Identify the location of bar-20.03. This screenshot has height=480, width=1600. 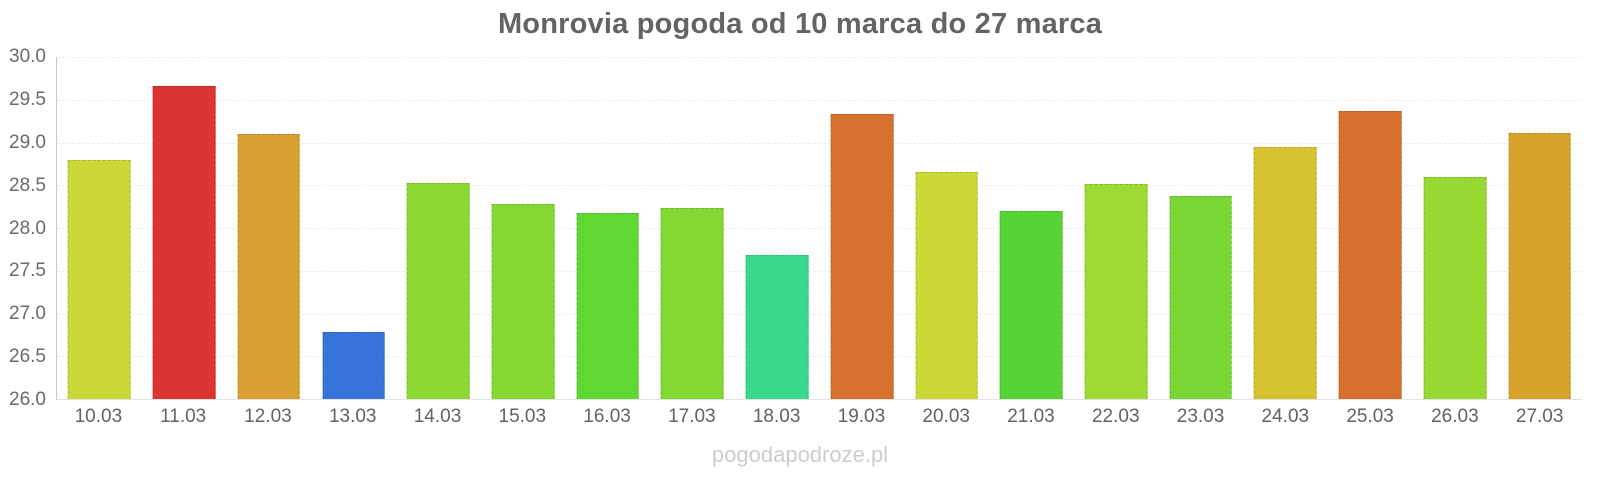
(946, 285).